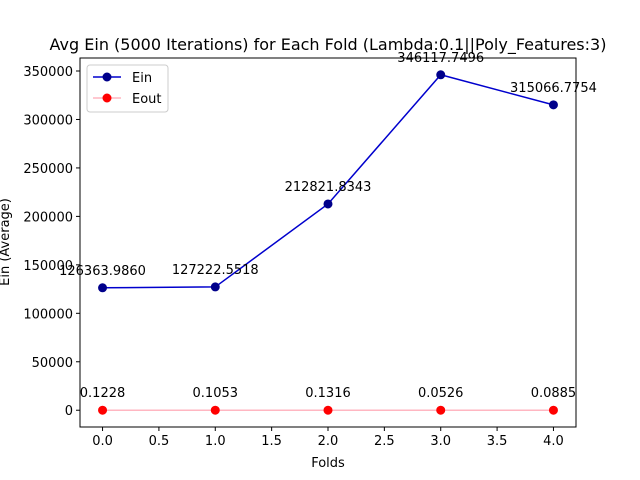 The width and height of the screenshot is (640, 480). What do you see at coordinates (497, 441) in the screenshot?
I see `x-tick-label: 3.5` at bounding box center [497, 441].